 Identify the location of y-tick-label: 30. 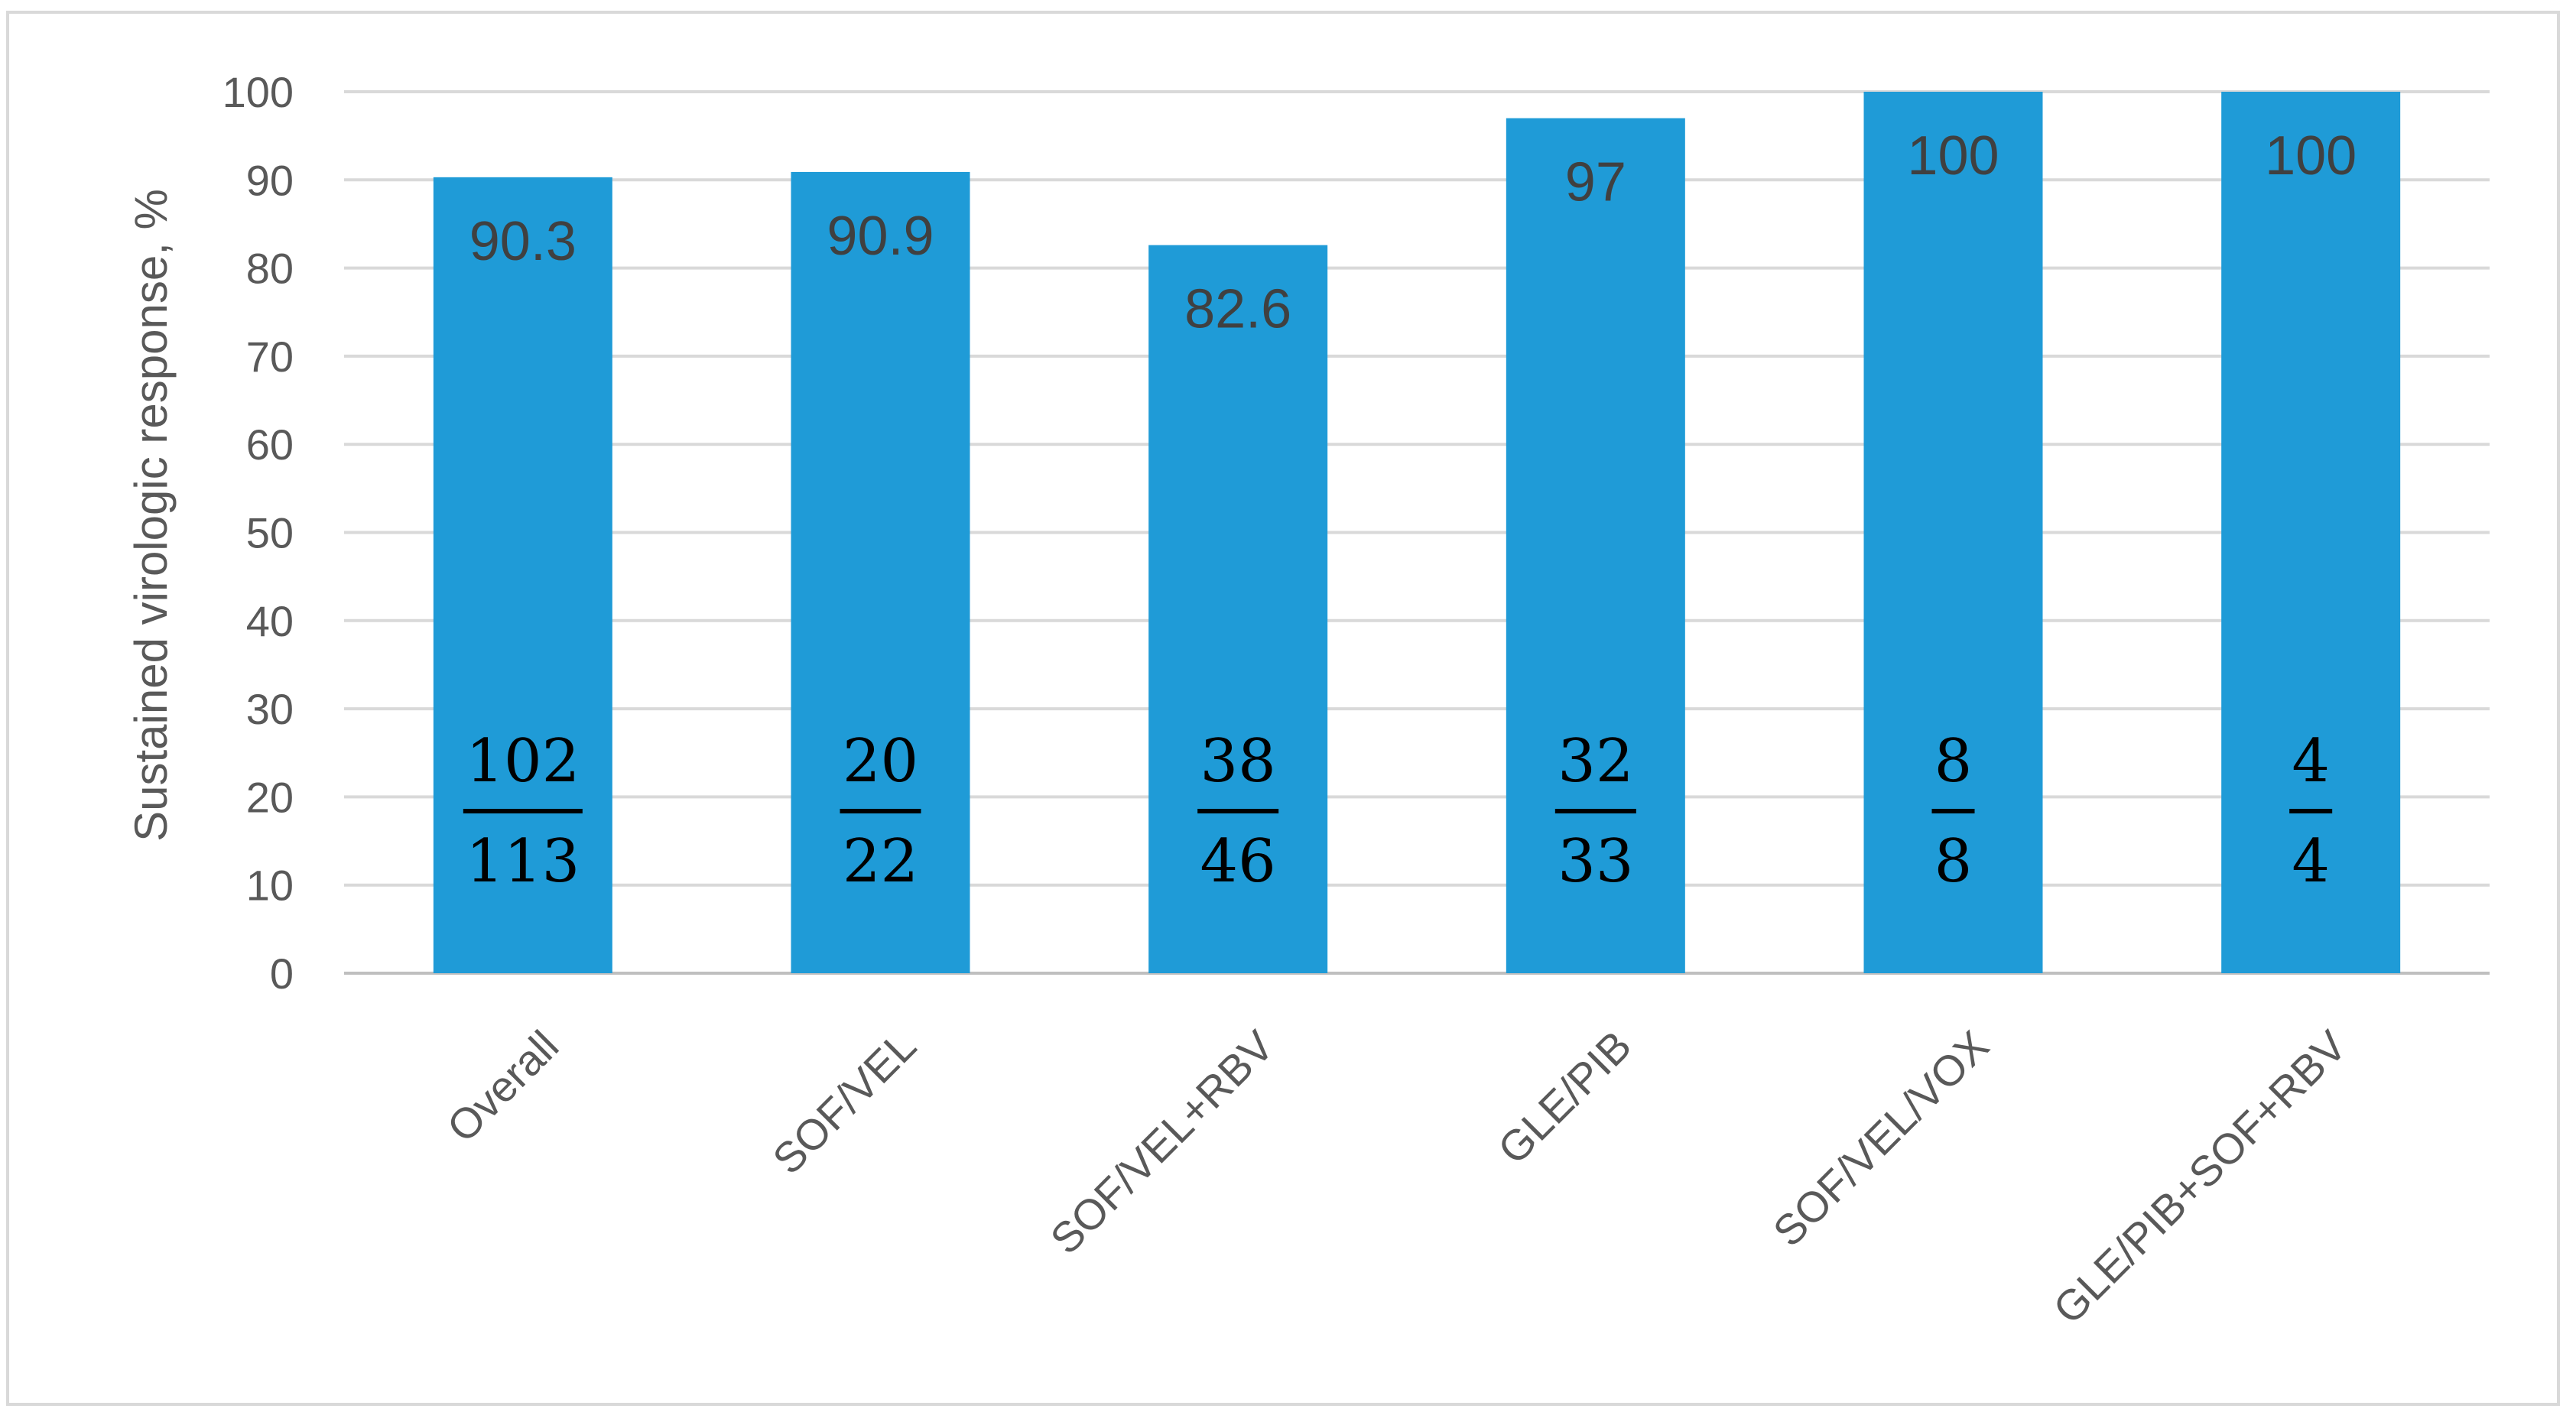
(270, 709).